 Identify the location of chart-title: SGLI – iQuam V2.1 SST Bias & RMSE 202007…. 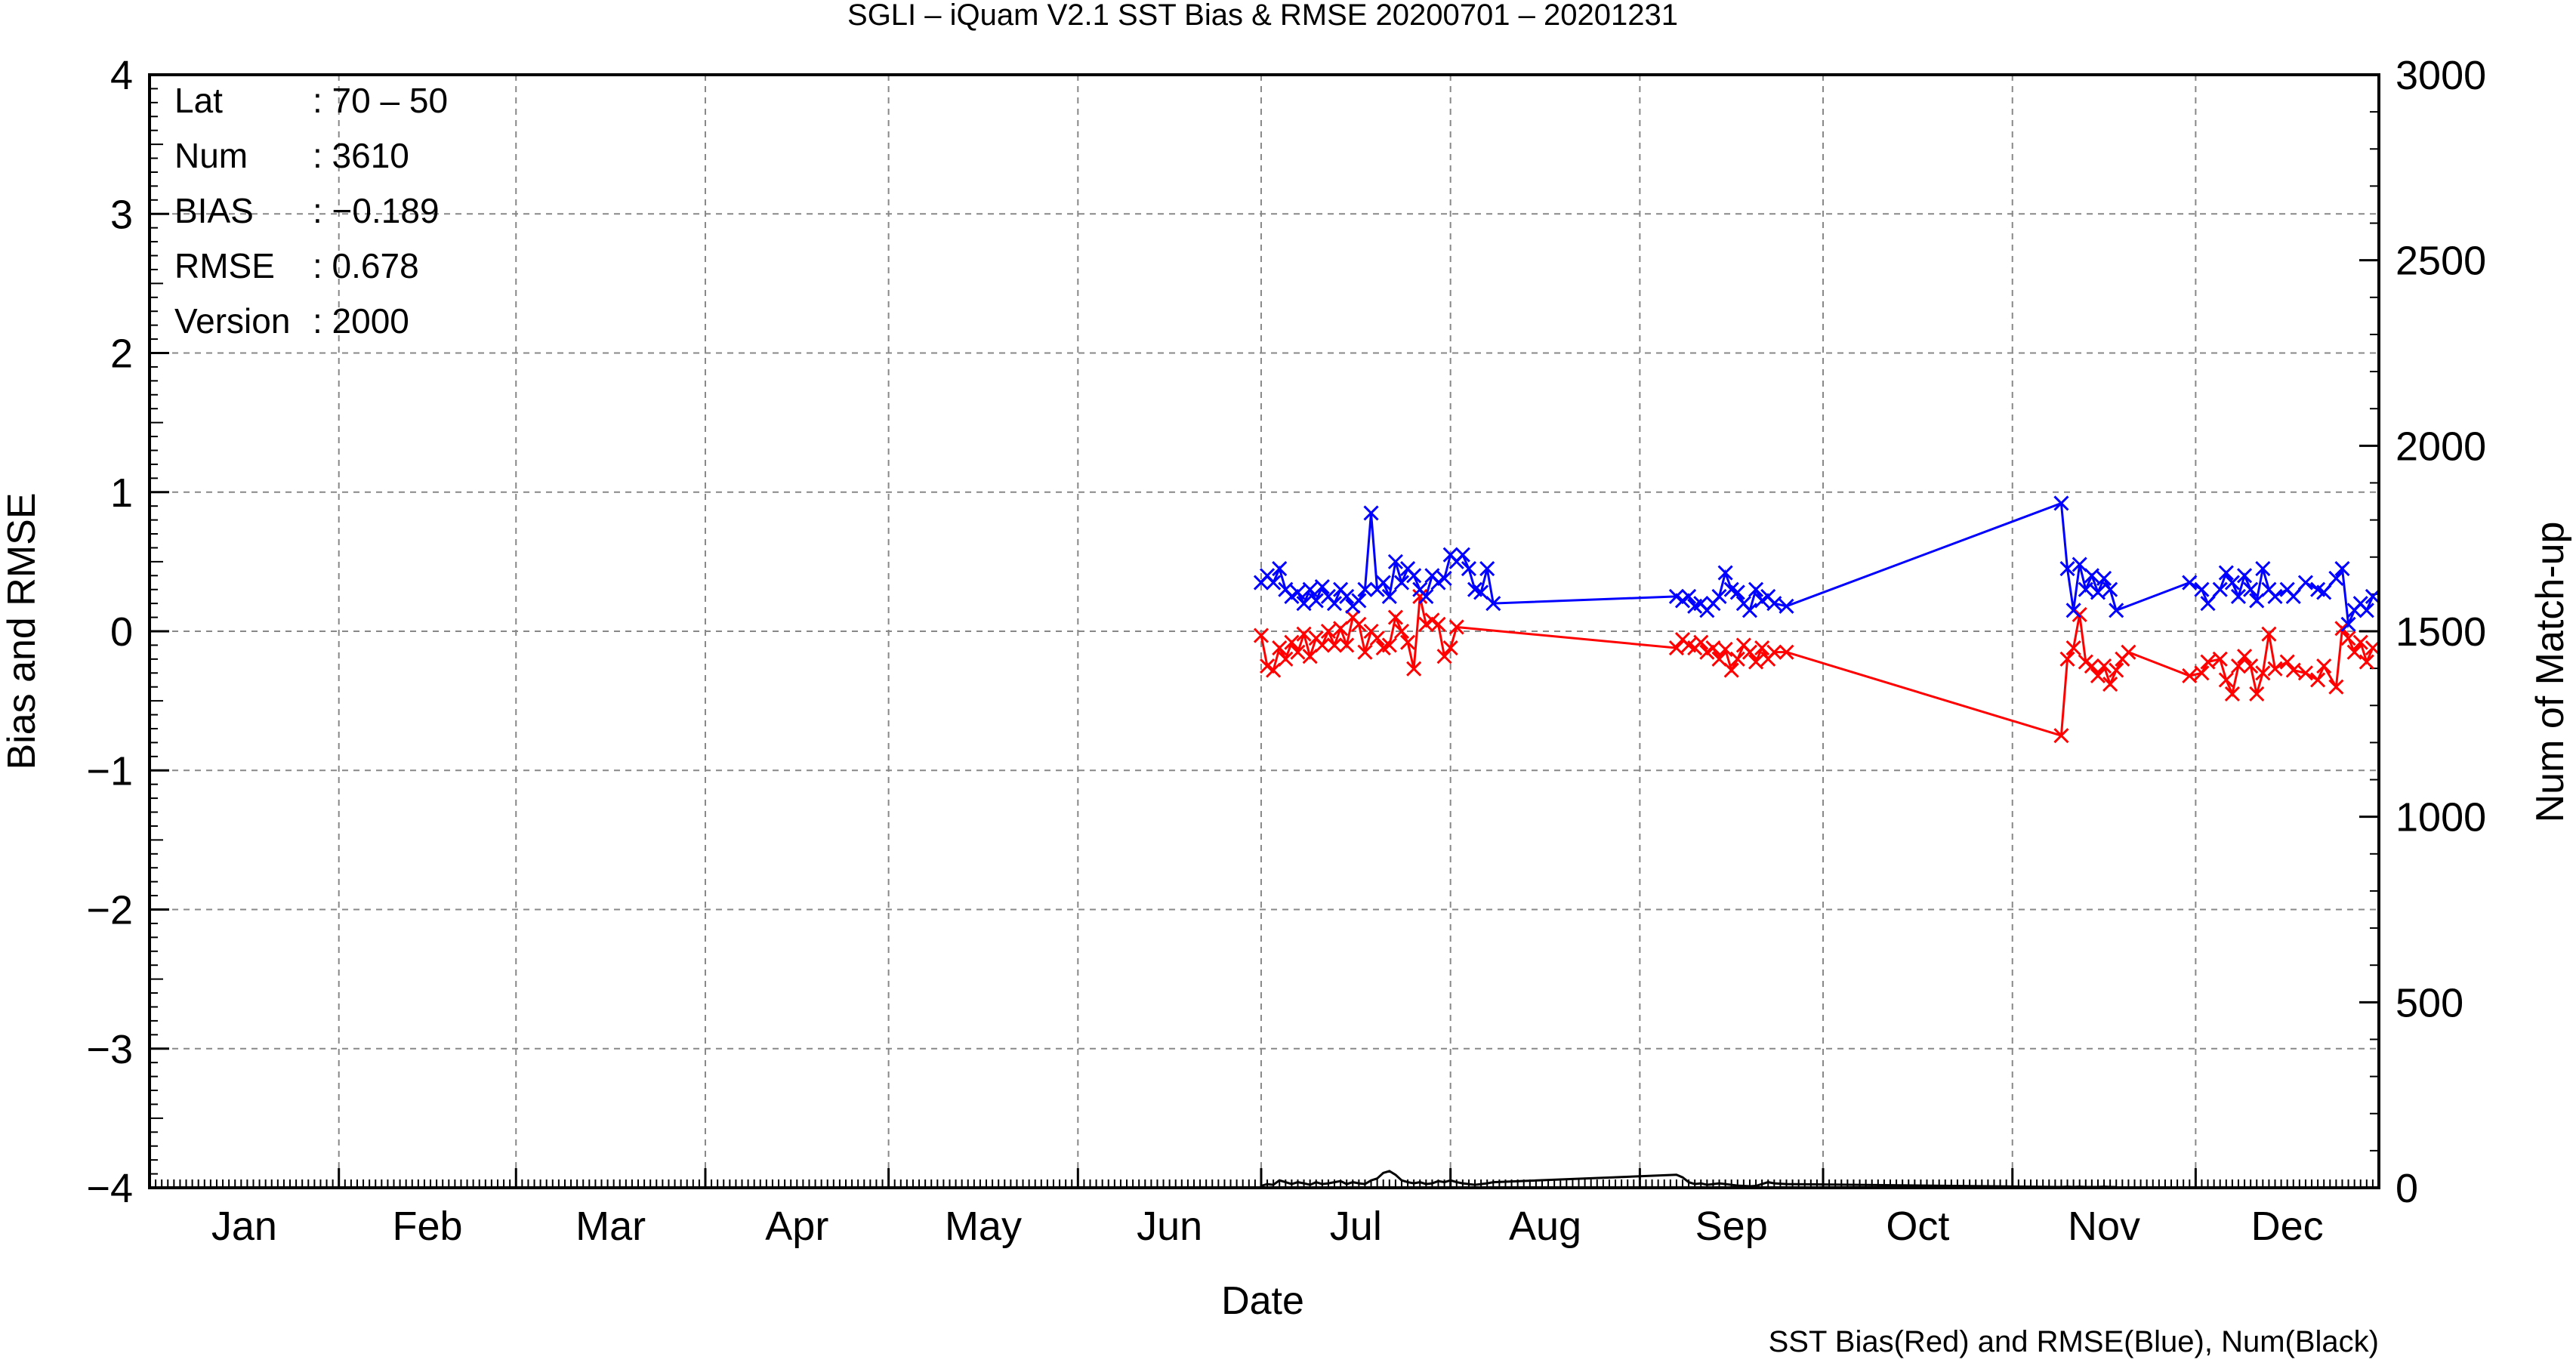
(1262, 16).